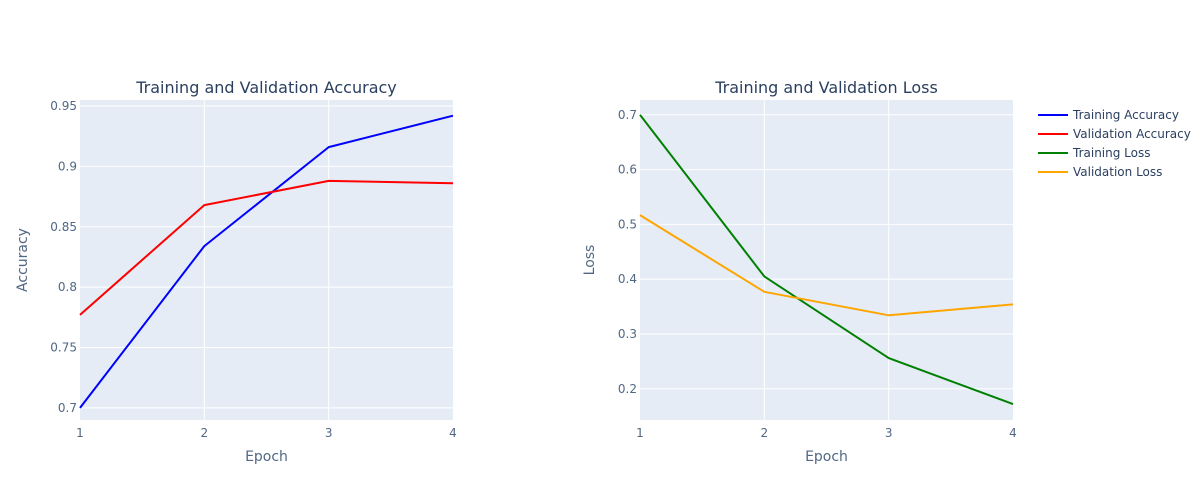 This screenshot has height=500, width=1200. What do you see at coordinates (826, 457) in the screenshot?
I see `loss-x-axis-title: Epoch` at bounding box center [826, 457].